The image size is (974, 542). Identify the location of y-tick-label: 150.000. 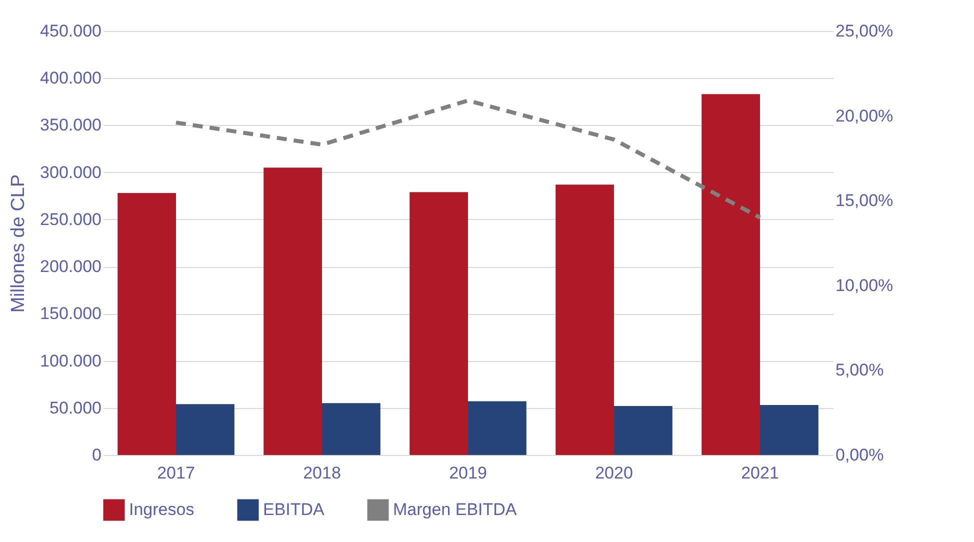
(71, 314).